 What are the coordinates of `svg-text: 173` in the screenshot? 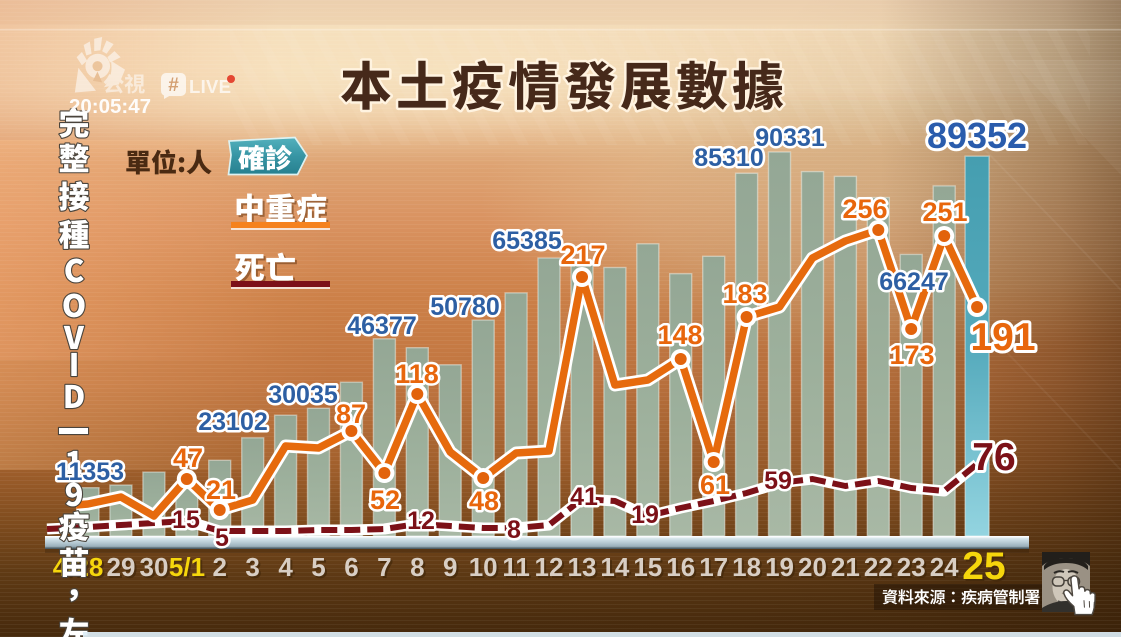 It's located at (911, 355).